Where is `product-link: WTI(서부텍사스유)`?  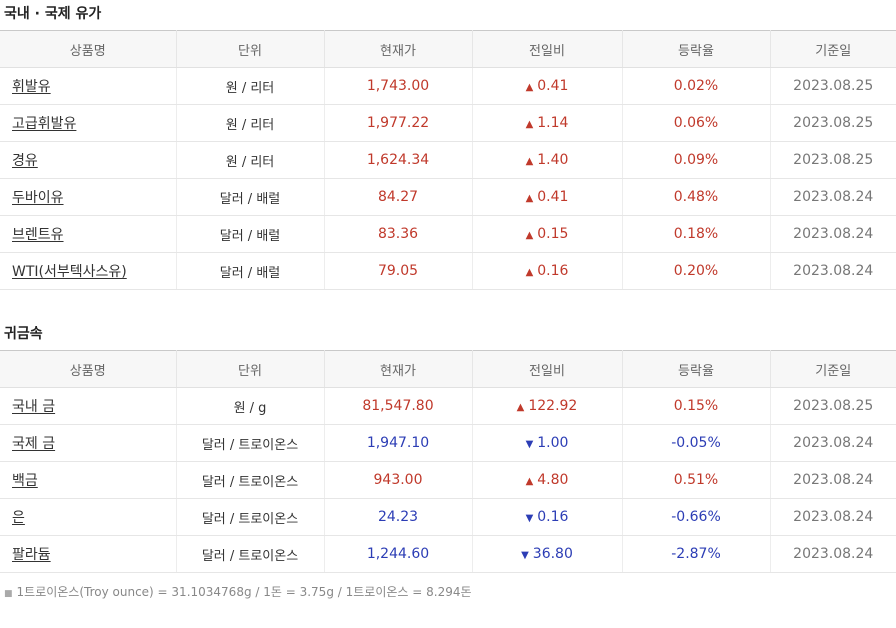 product-link: WTI(서부텍사스유) is located at coordinates (69, 272).